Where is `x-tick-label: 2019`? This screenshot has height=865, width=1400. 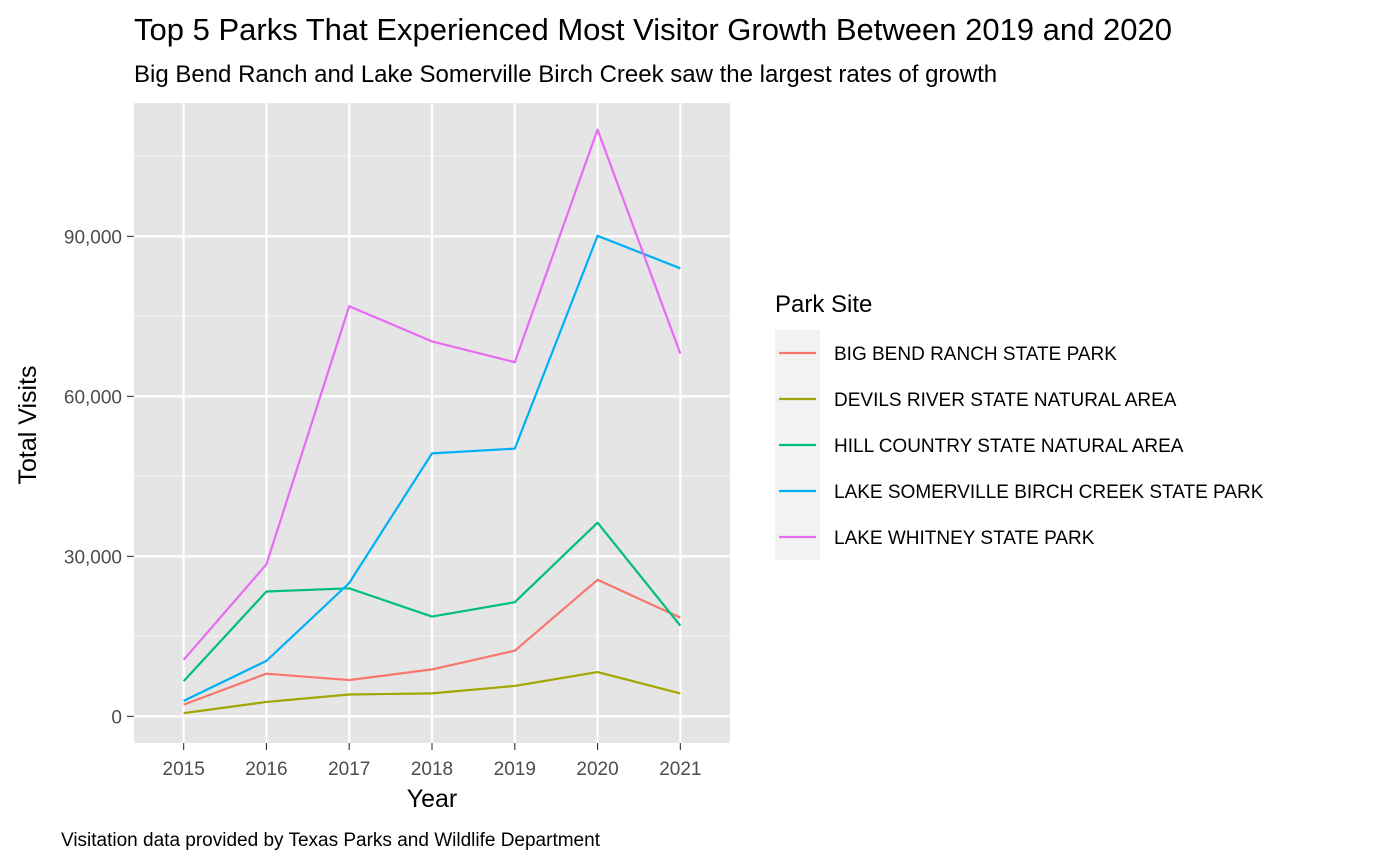
x-tick-label: 2019 is located at coordinates (515, 769).